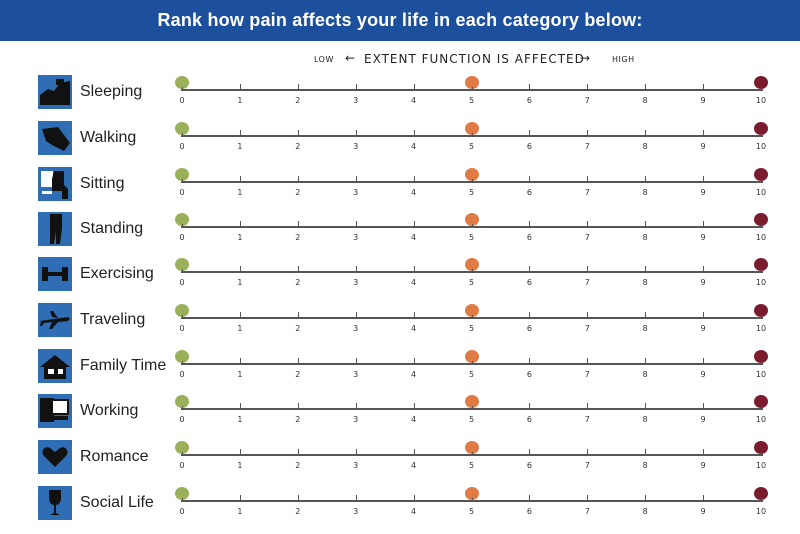 The height and width of the screenshot is (534, 800). What do you see at coordinates (400, 326) in the screenshot?
I see `category-row: Traveling 0 1 2 3 4 5 6 7 8 9 10` at bounding box center [400, 326].